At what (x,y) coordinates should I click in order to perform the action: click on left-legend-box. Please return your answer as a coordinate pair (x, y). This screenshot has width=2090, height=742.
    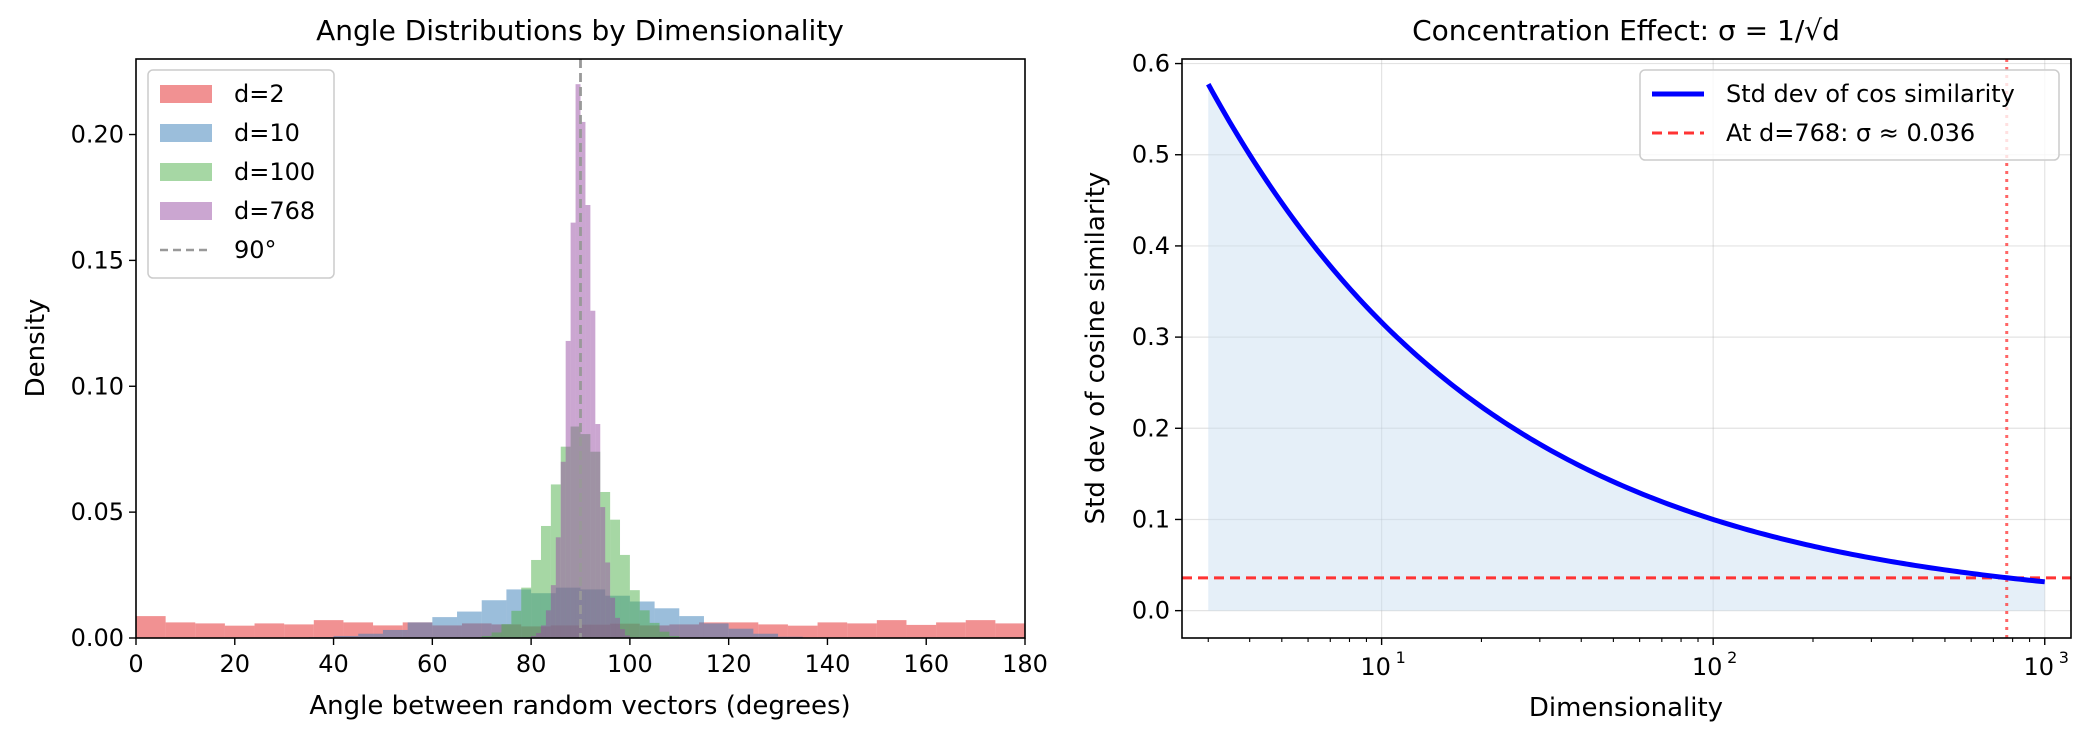
    Looking at the image, I should click on (241, 174).